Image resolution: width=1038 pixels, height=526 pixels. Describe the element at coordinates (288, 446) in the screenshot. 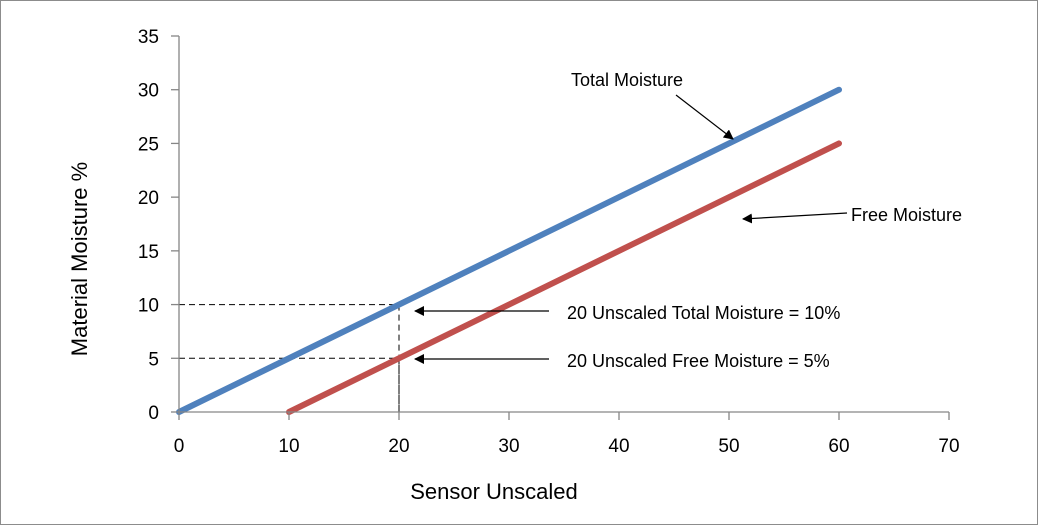

I see `x-tick-label: 10` at that location.